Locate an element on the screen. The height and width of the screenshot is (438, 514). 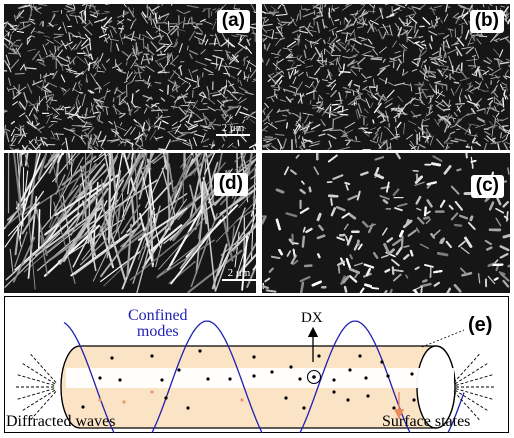
panel-label-e: (e) is located at coordinates (480, 325).